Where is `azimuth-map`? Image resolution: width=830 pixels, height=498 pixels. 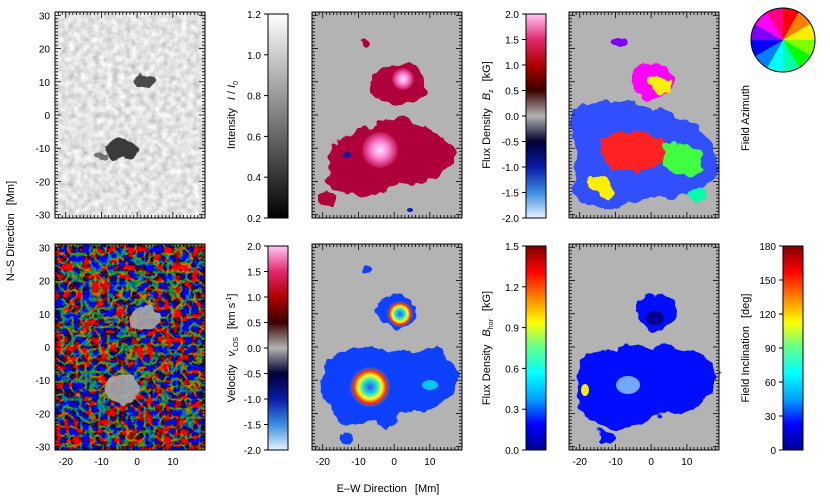 azimuth-map is located at coordinates (644, 115).